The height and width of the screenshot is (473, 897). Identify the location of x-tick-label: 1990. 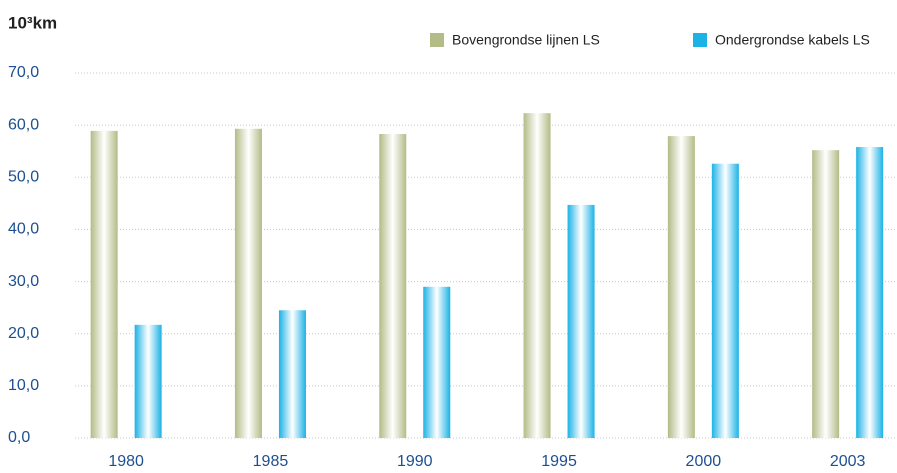
(415, 461).